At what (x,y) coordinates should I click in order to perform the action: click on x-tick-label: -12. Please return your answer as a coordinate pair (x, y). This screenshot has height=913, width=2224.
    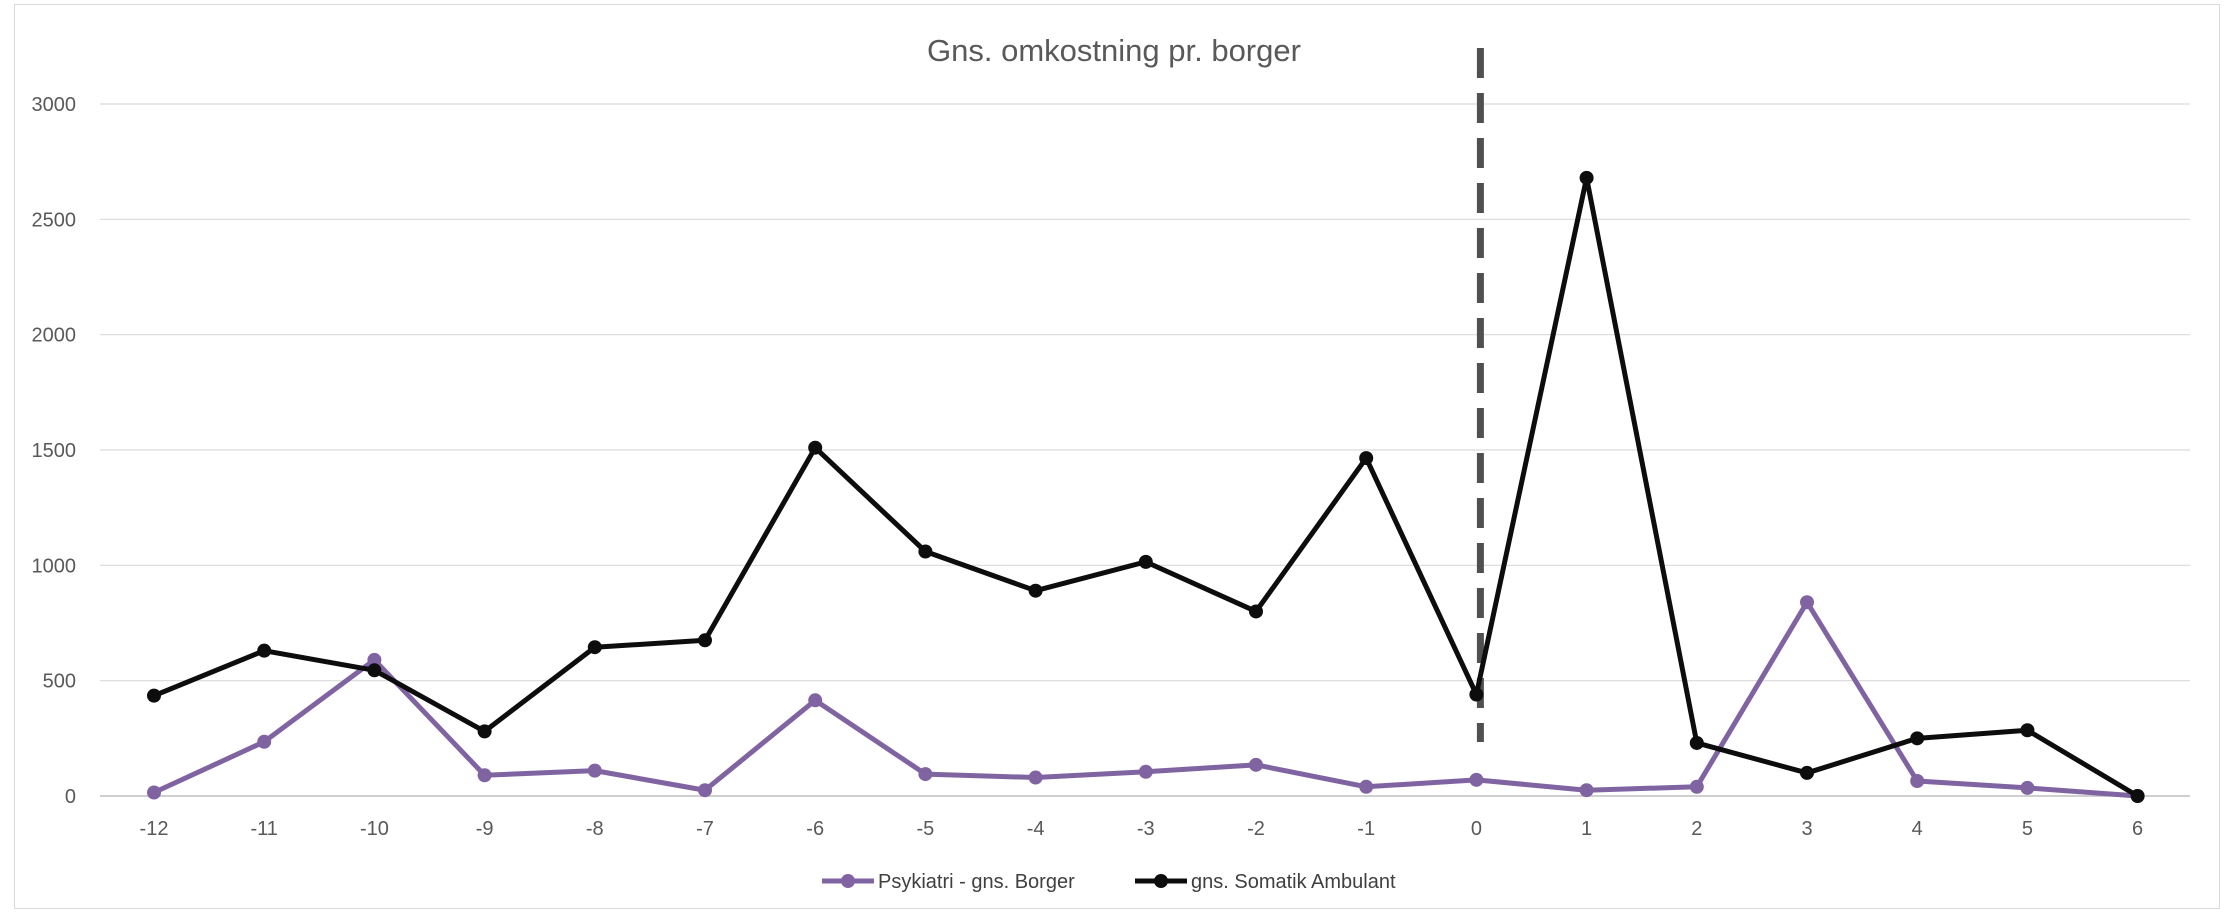
    Looking at the image, I should click on (154, 829).